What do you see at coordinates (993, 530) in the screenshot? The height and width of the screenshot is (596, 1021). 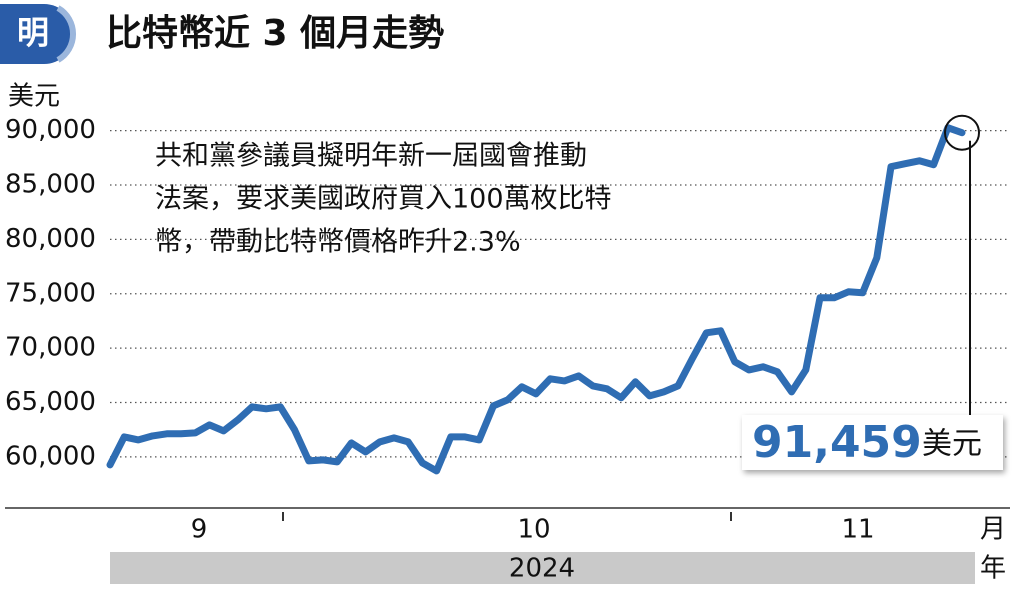 I see `month-unit: 月` at bounding box center [993, 530].